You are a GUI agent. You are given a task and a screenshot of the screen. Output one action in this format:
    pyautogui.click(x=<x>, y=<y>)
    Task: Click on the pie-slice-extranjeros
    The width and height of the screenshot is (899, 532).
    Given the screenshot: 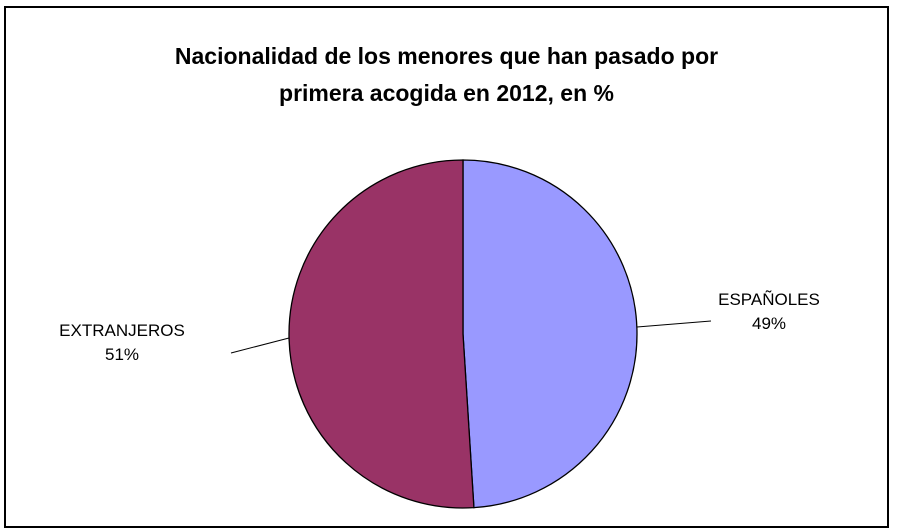 What is the action you would take?
    pyautogui.click(x=381, y=334)
    